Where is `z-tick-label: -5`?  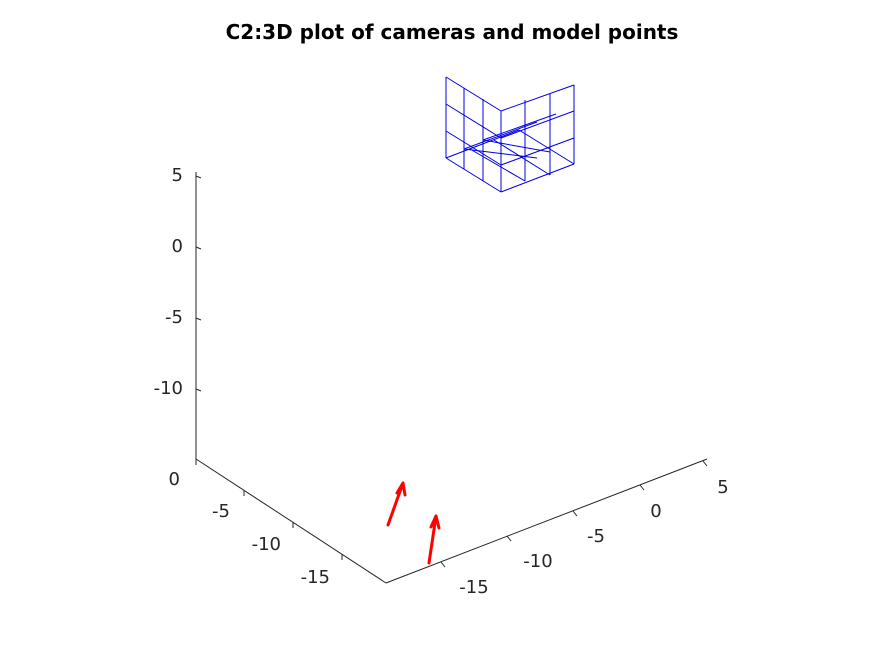 z-tick-label: -5 is located at coordinates (174, 317).